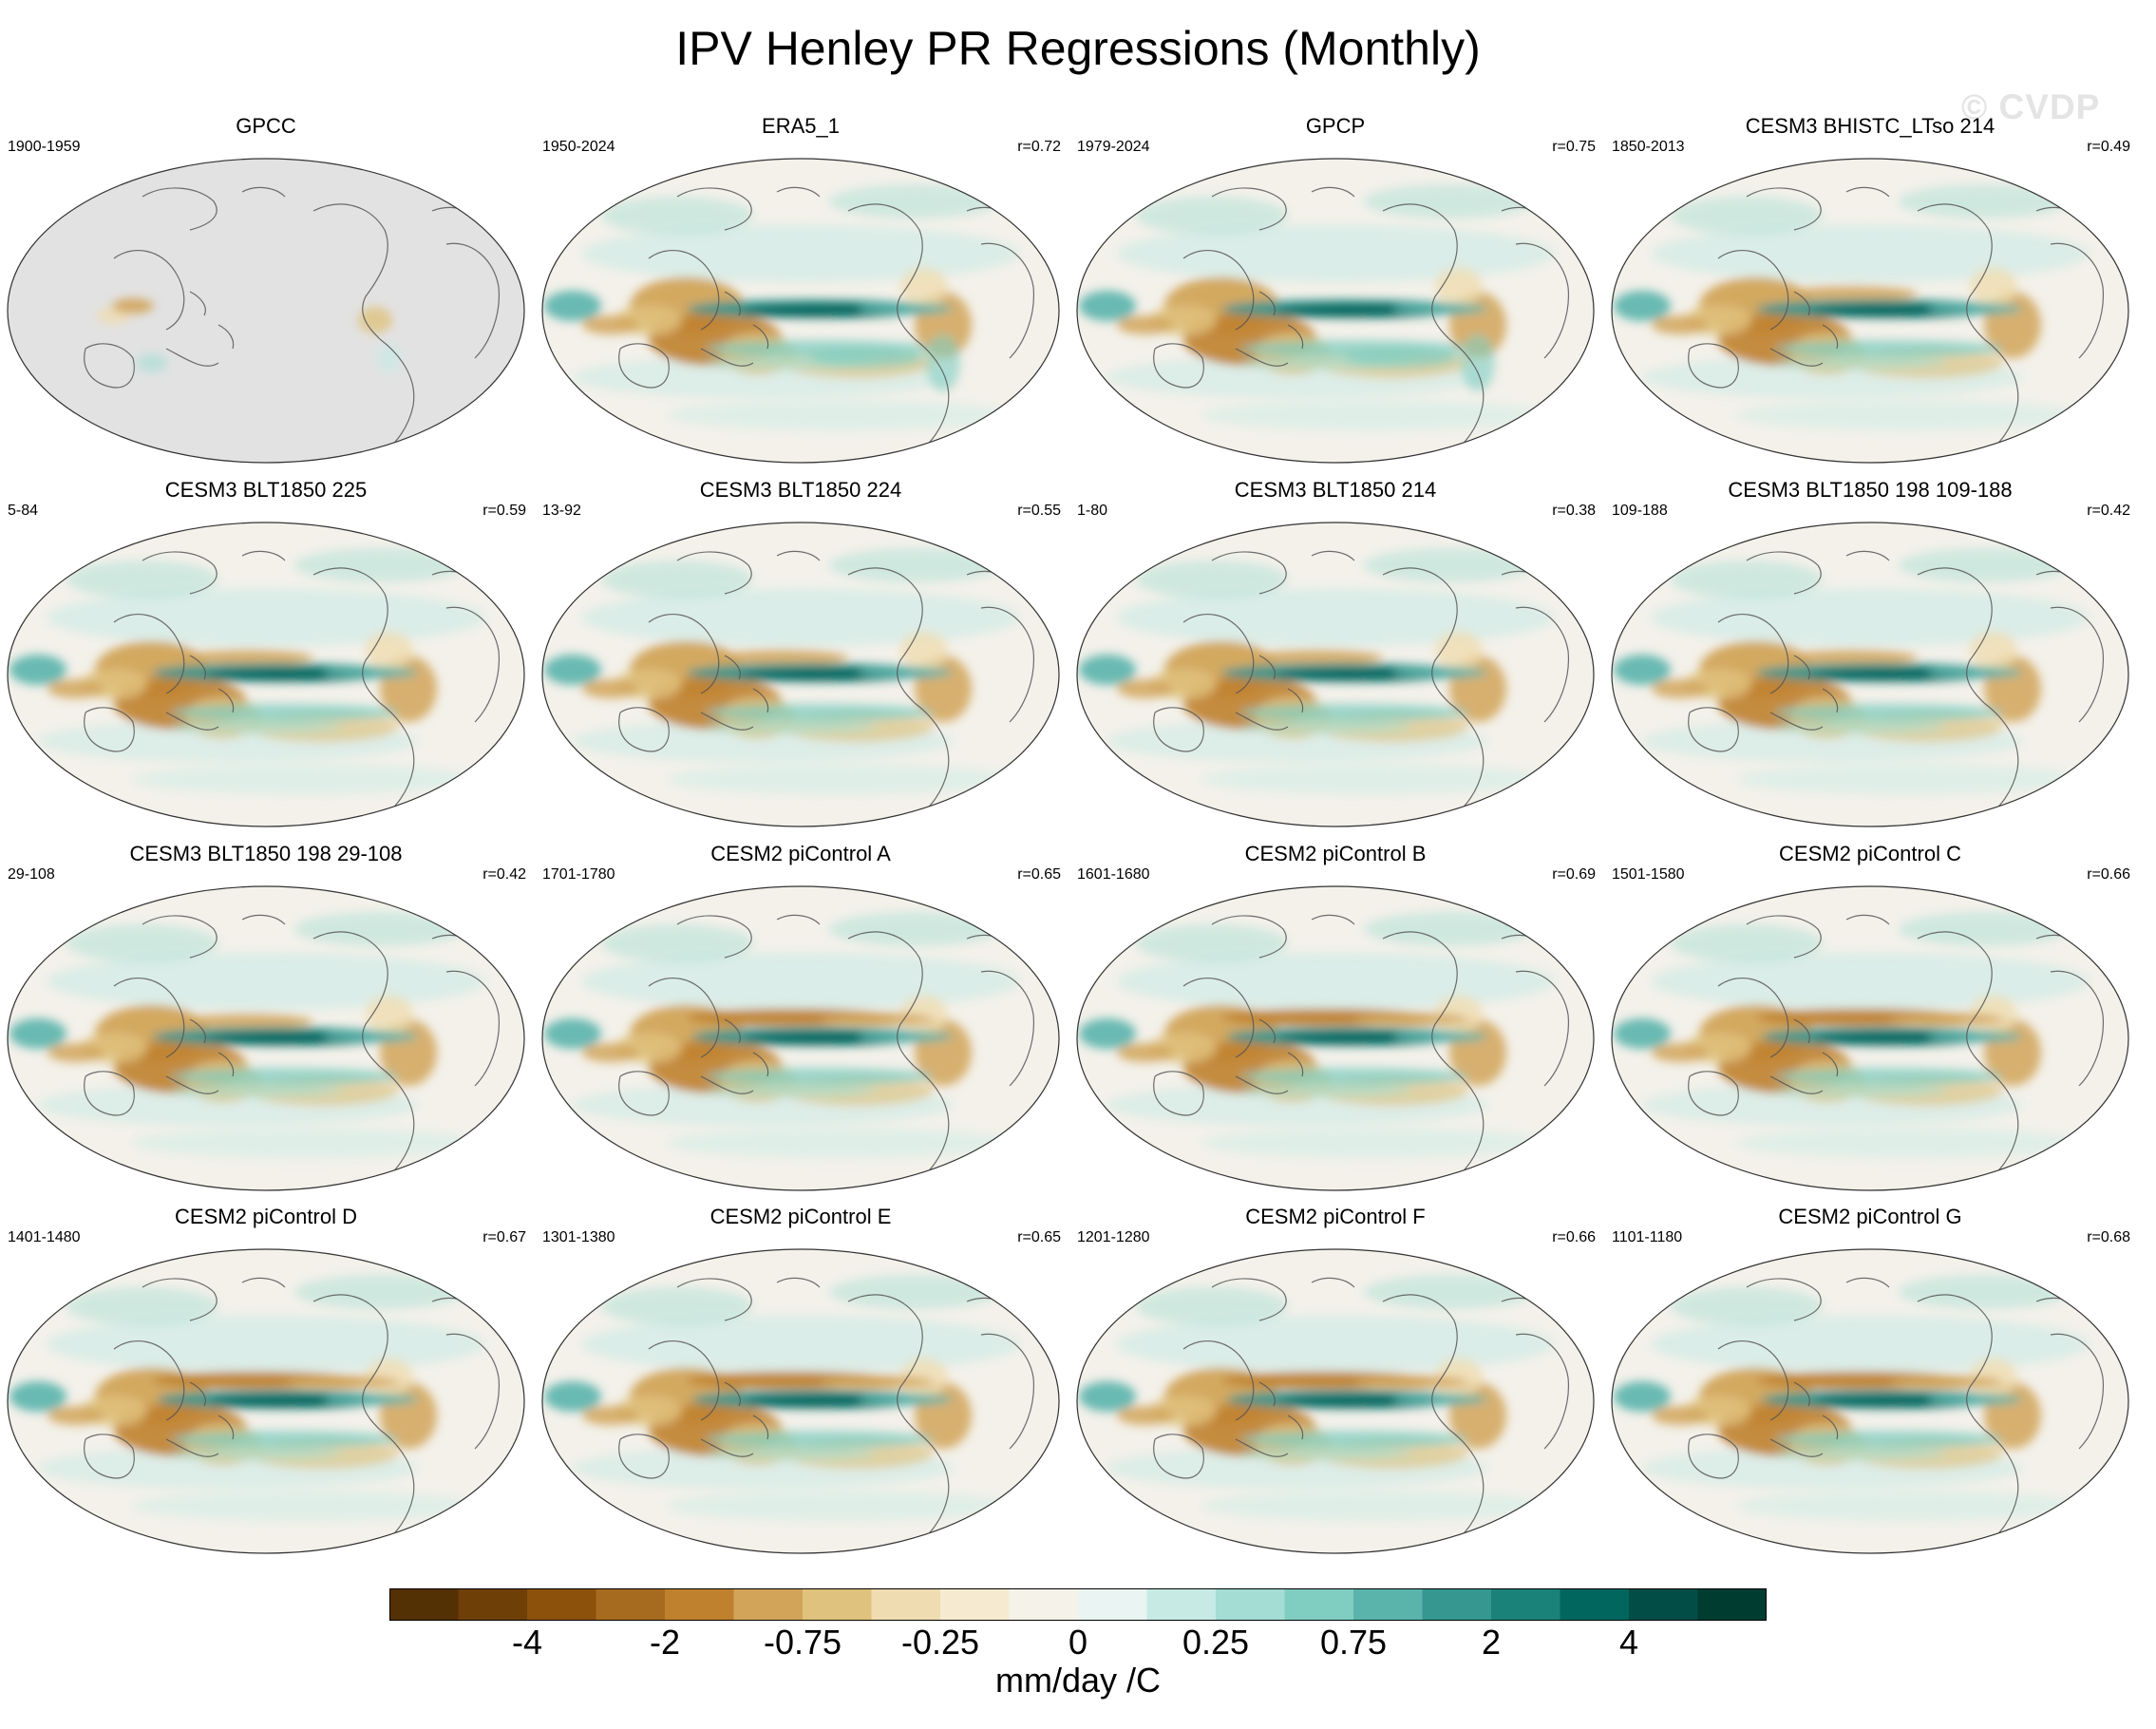  I want to click on watermark: © CVDP, so click(2031, 106).